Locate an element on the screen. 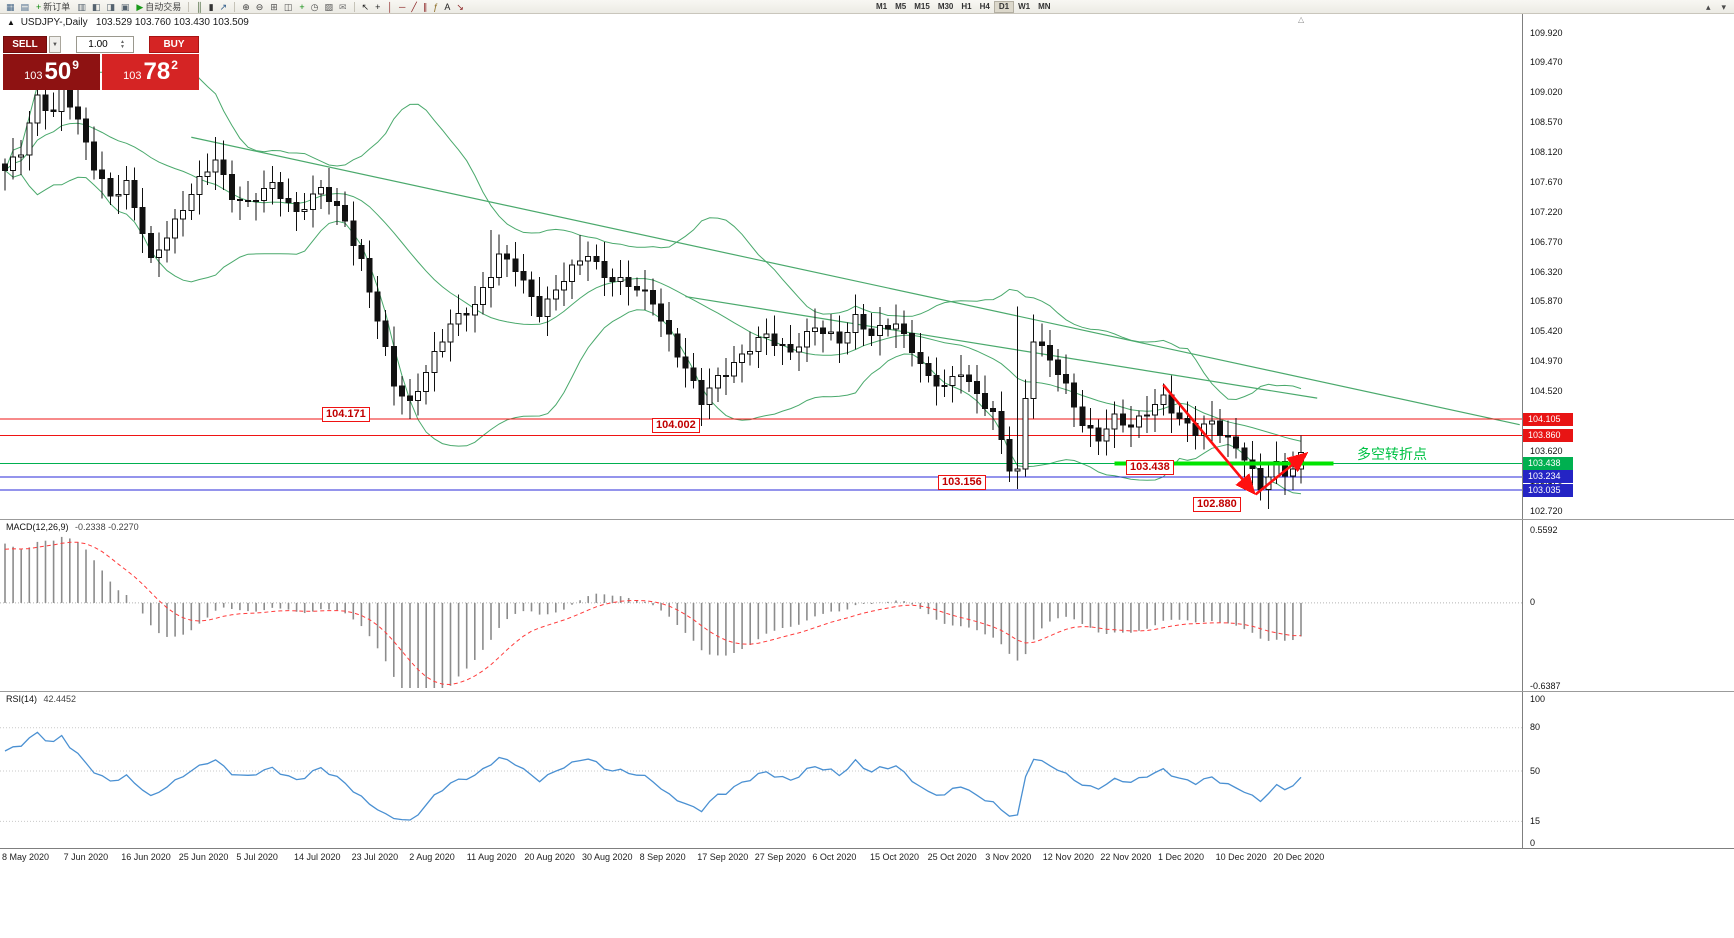 This screenshot has width=1734, height=938. price-level-badge: 103.234 is located at coordinates (1548, 477).